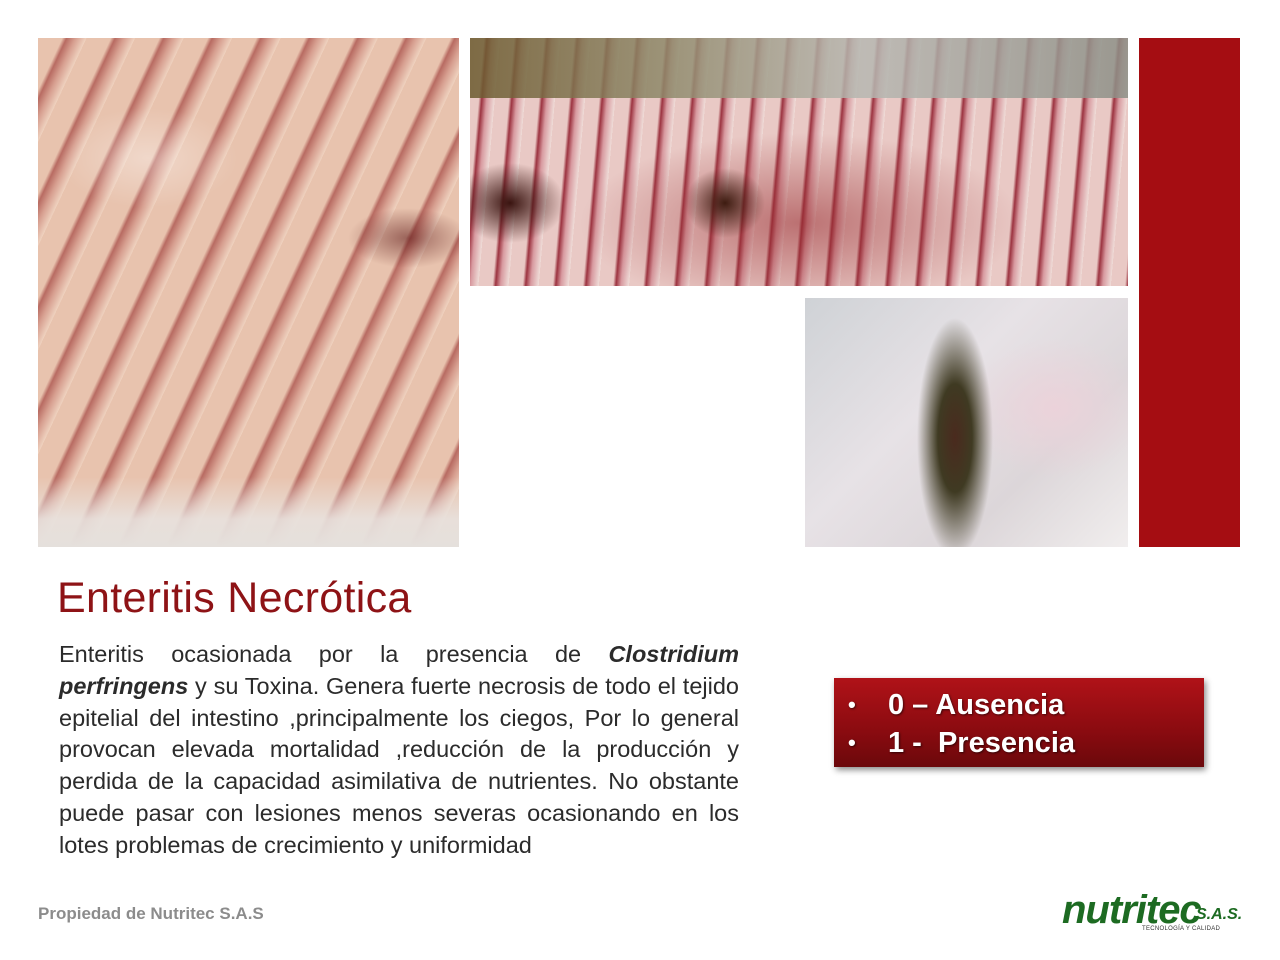 The image size is (1280, 960). I want to click on ceca-photo, so click(966, 422).